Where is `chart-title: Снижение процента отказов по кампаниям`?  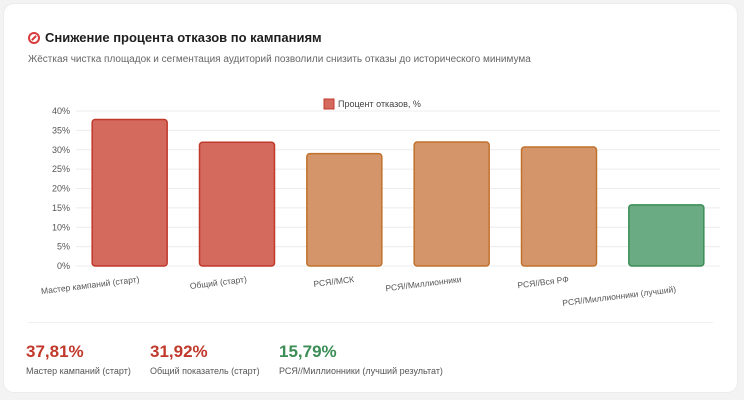
chart-title: Снижение процента отказов по кампаниям is located at coordinates (183, 37).